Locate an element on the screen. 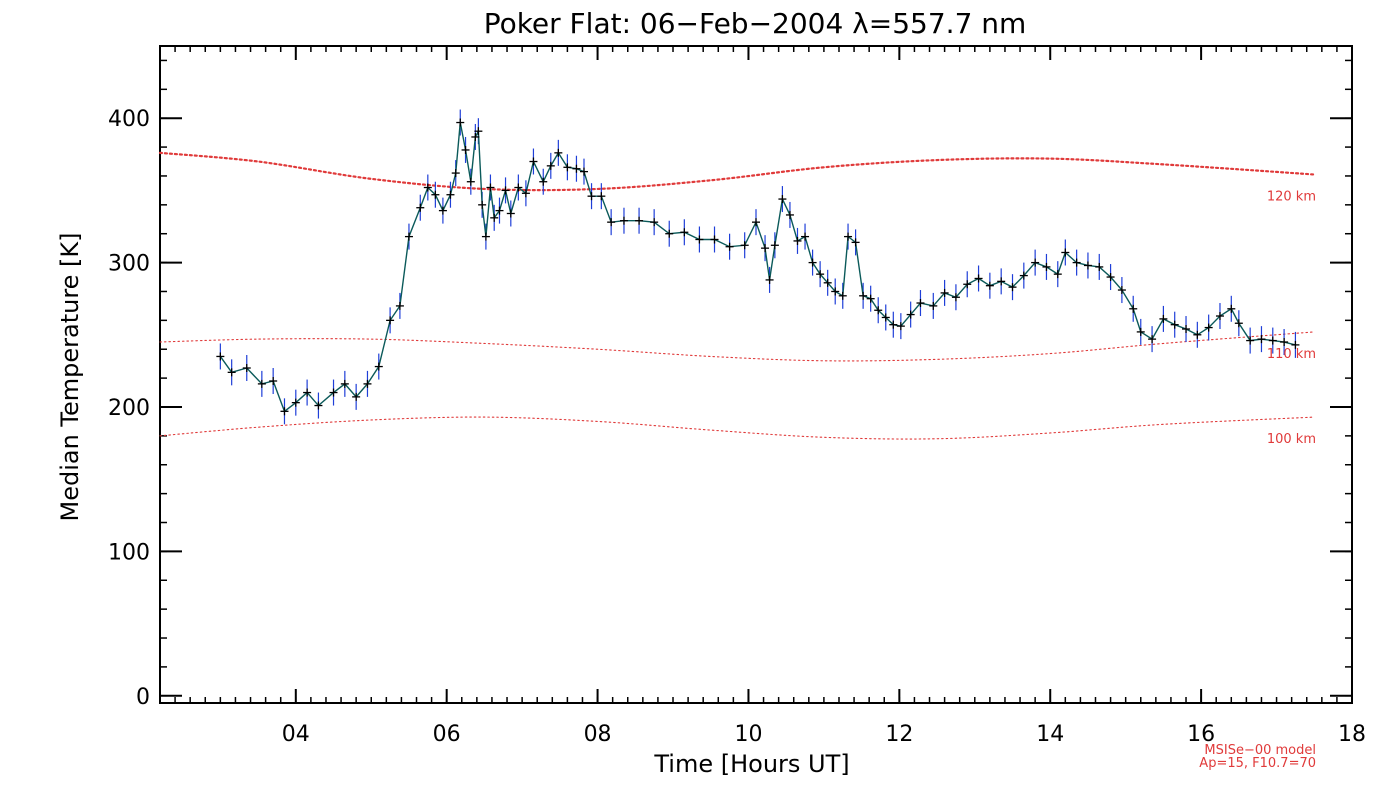  x-tick-label: 08 is located at coordinates (598, 734).